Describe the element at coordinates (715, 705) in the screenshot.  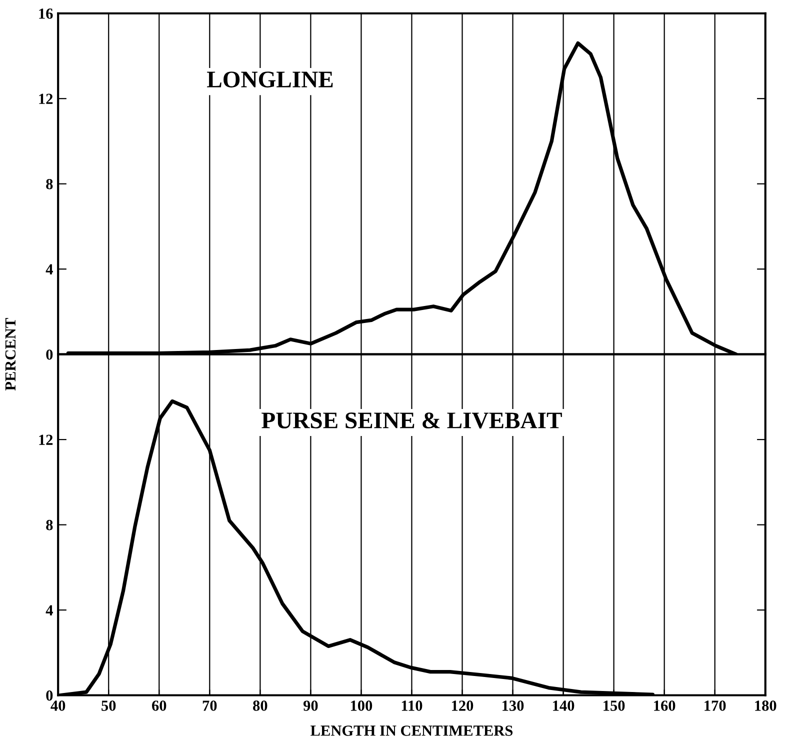
I see `x-tick-label: 170` at that location.